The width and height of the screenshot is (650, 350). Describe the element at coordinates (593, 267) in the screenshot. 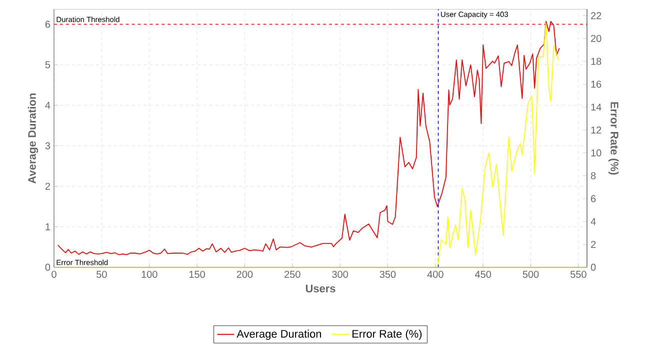

I see `y2-tick-label: 0` at that location.